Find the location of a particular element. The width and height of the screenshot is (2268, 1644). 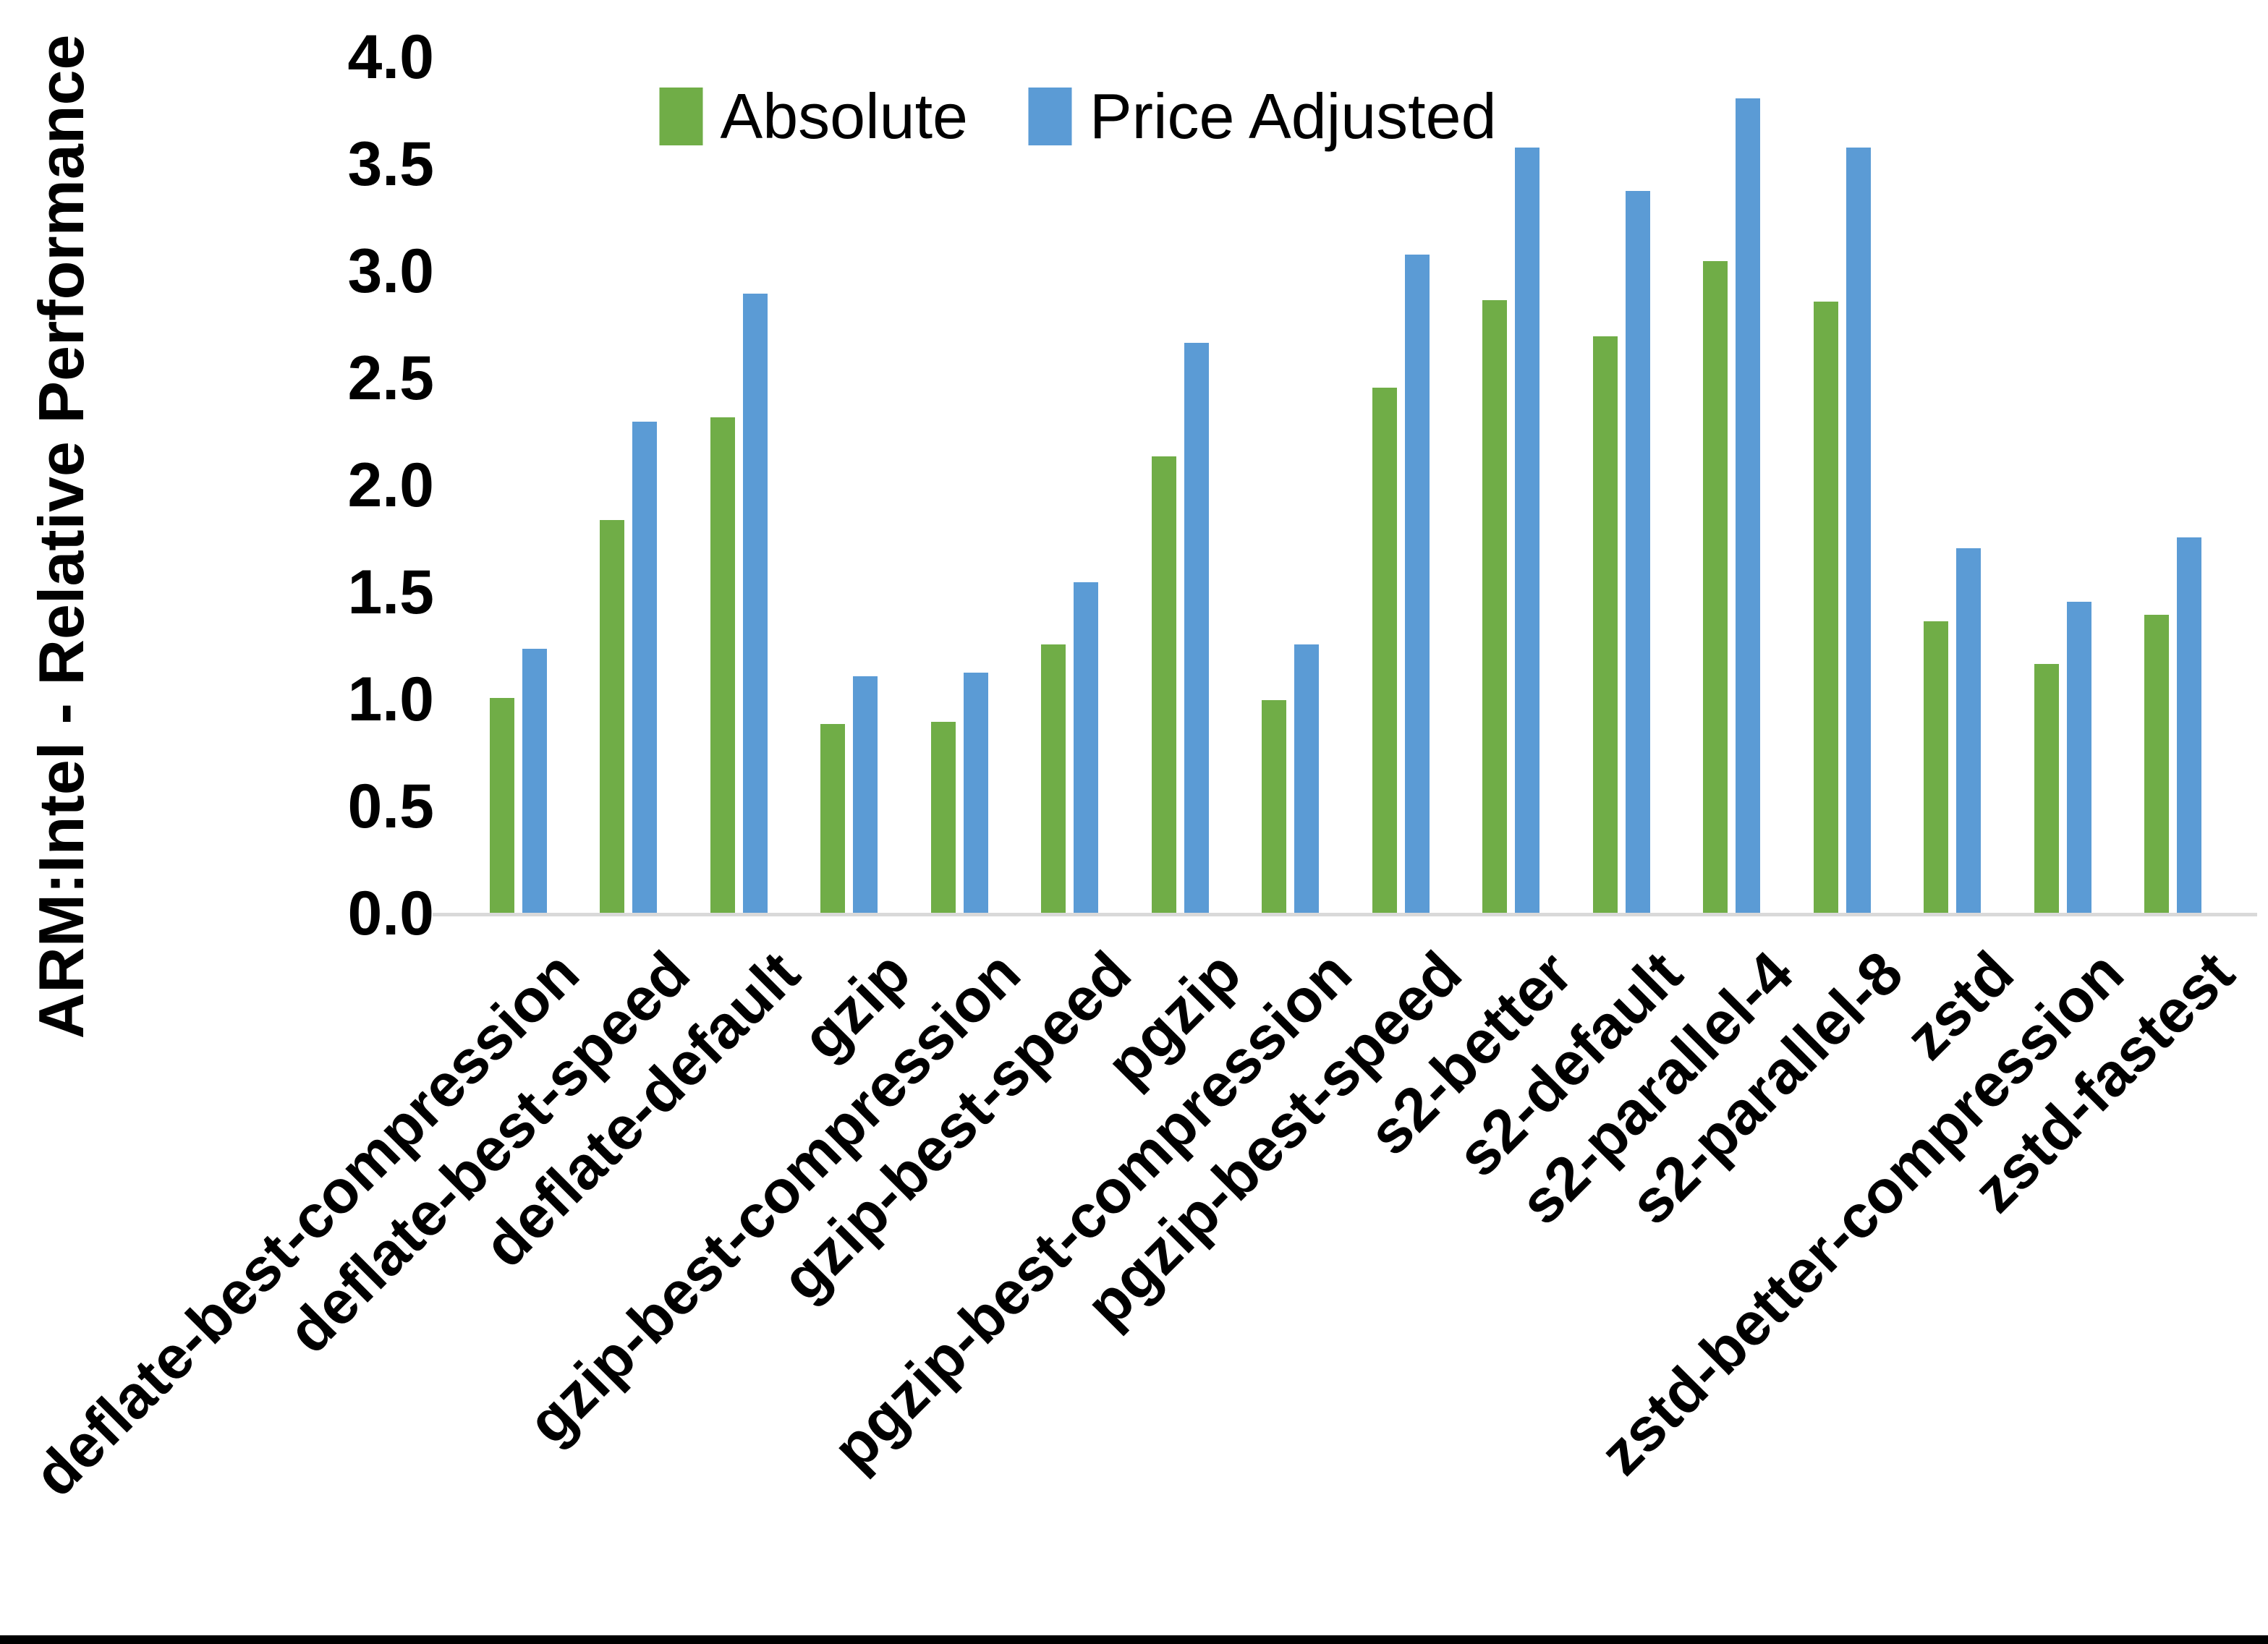

bar-absolute-pgzip is located at coordinates (1163, 685).